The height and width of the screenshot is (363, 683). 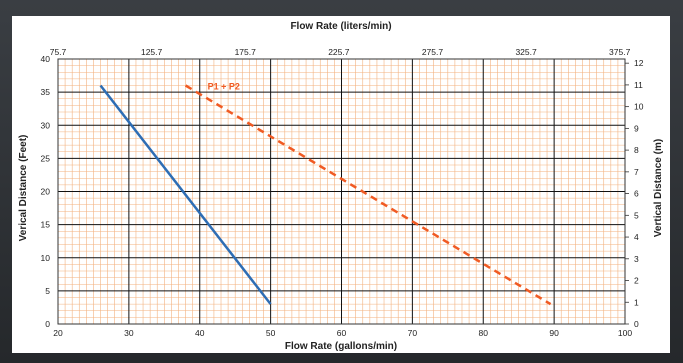 I want to click on right-tick-label: 12, so click(x=639, y=63).